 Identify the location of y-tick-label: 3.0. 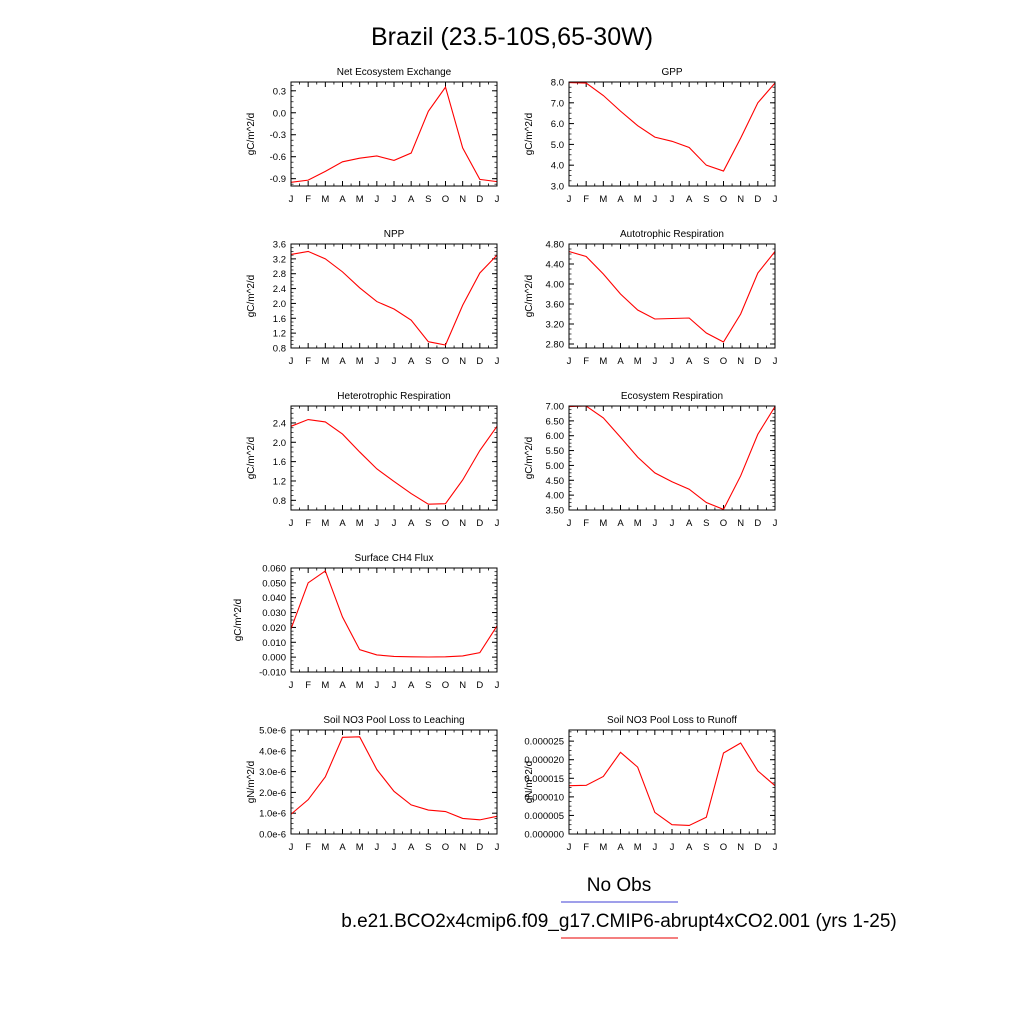
(557, 187).